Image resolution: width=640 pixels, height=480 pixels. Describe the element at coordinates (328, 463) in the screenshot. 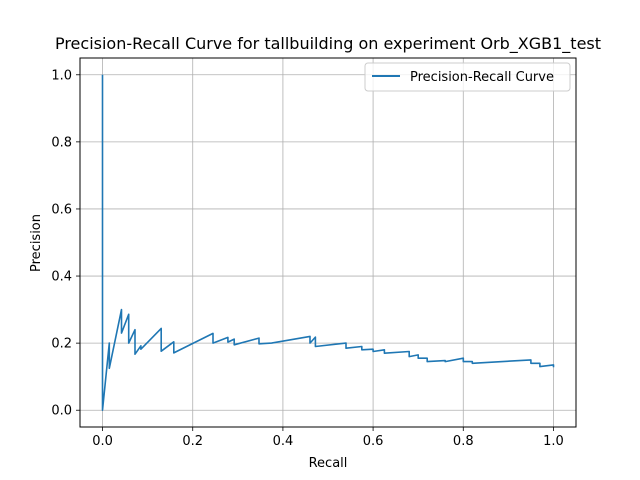

I see `x-axis-label: Recall` at that location.